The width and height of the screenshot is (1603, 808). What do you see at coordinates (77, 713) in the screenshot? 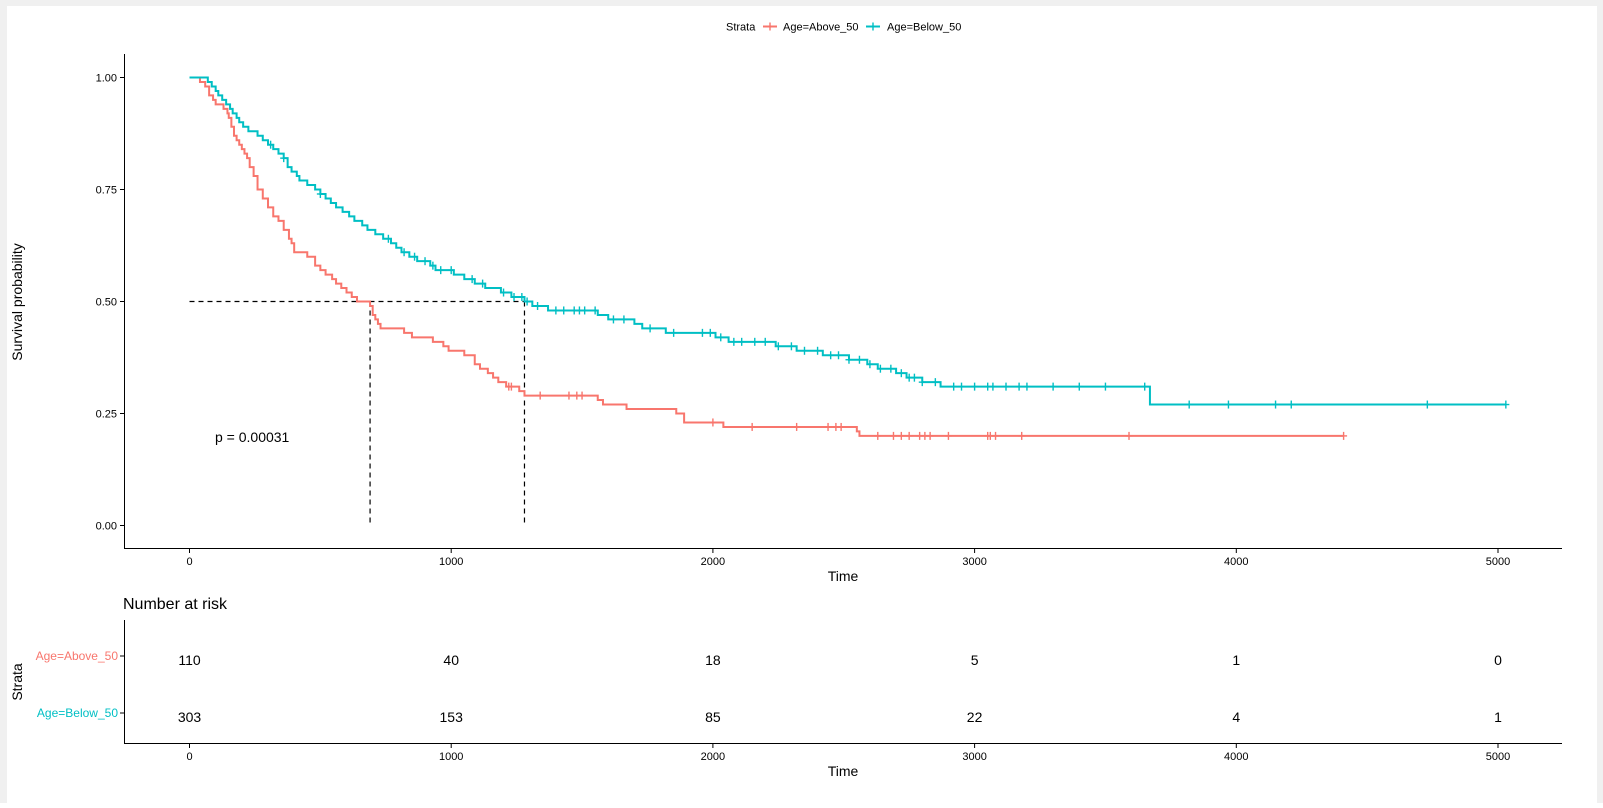
I see `risk-row-label: Age=Below_50` at bounding box center [77, 713].